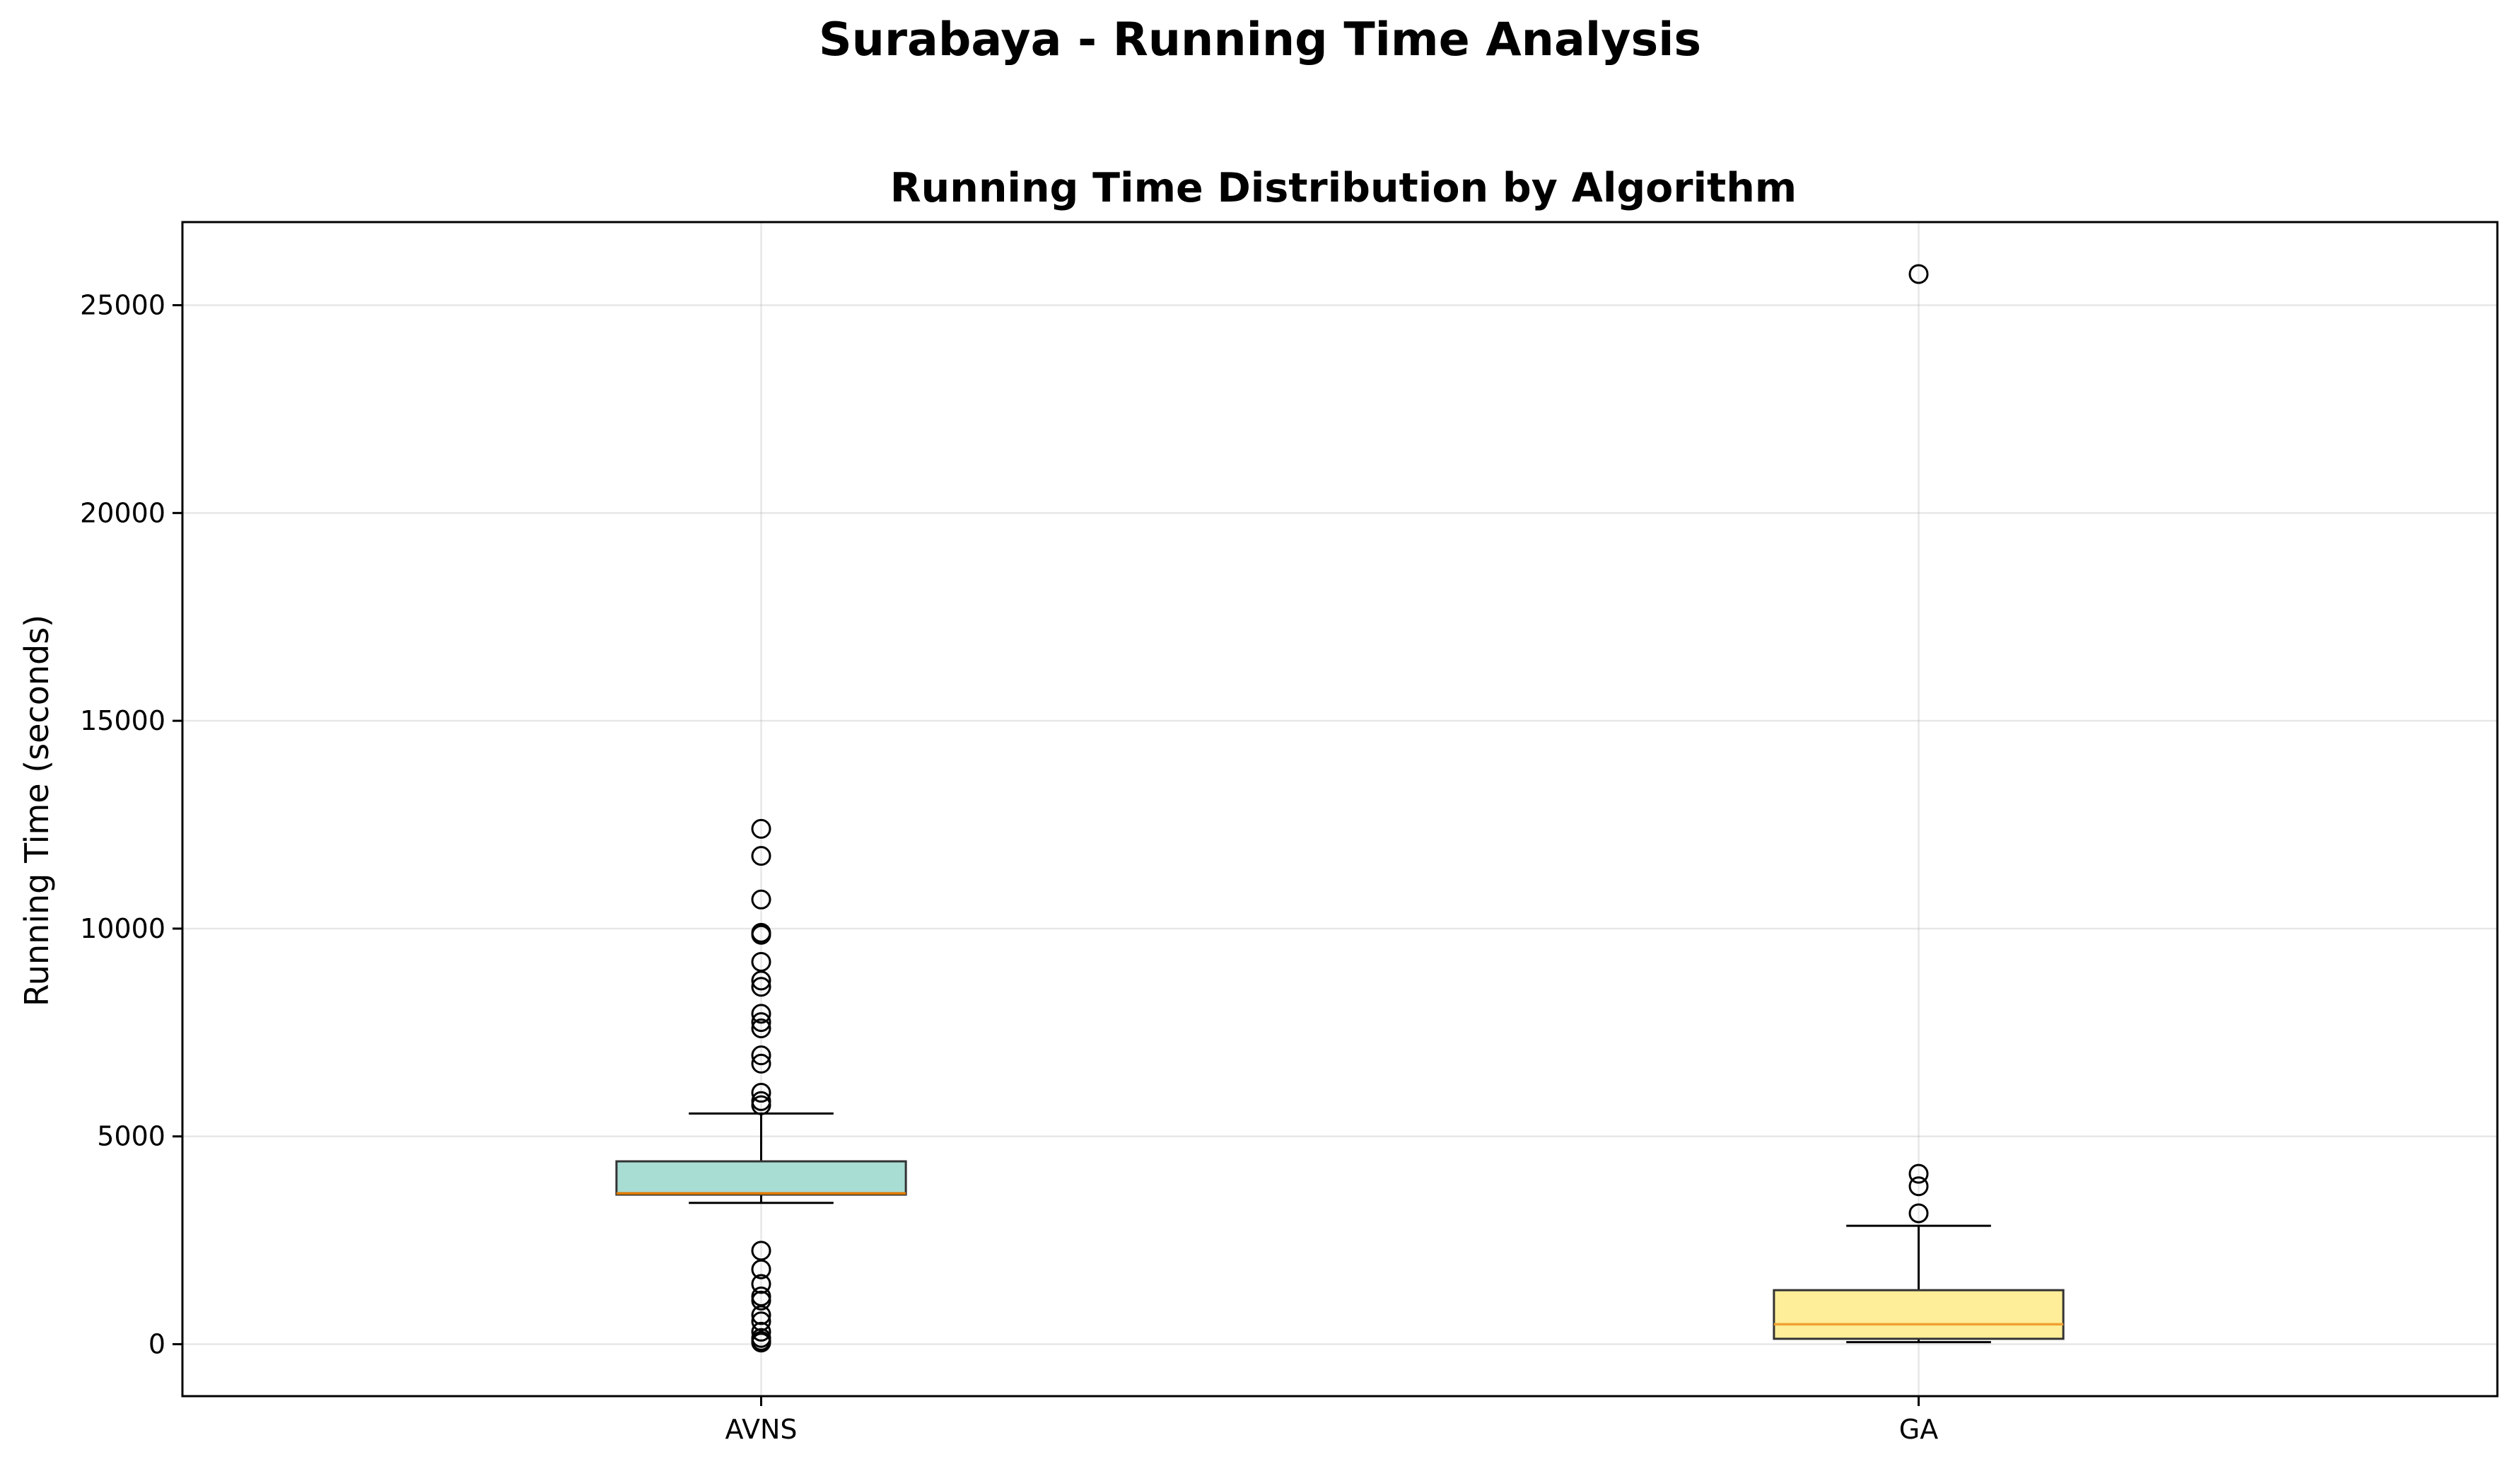  What do you see at coordinates (122, 305) in the screenshot?
I see `y-tick-label: 25000` at bounding box center [122, 305].